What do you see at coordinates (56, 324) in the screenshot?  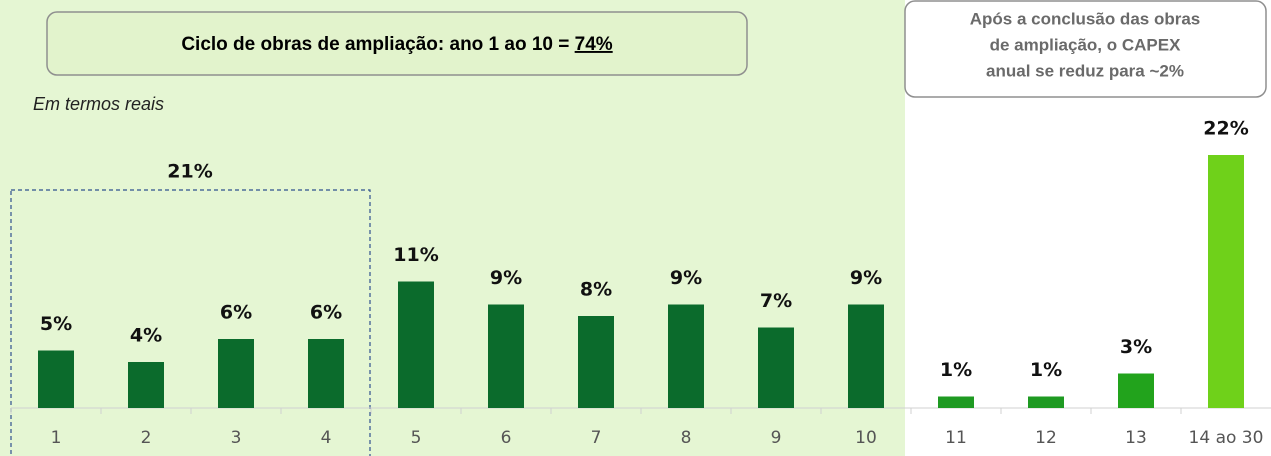 I see `value-label: 5%` at bounding box center [56, 324].